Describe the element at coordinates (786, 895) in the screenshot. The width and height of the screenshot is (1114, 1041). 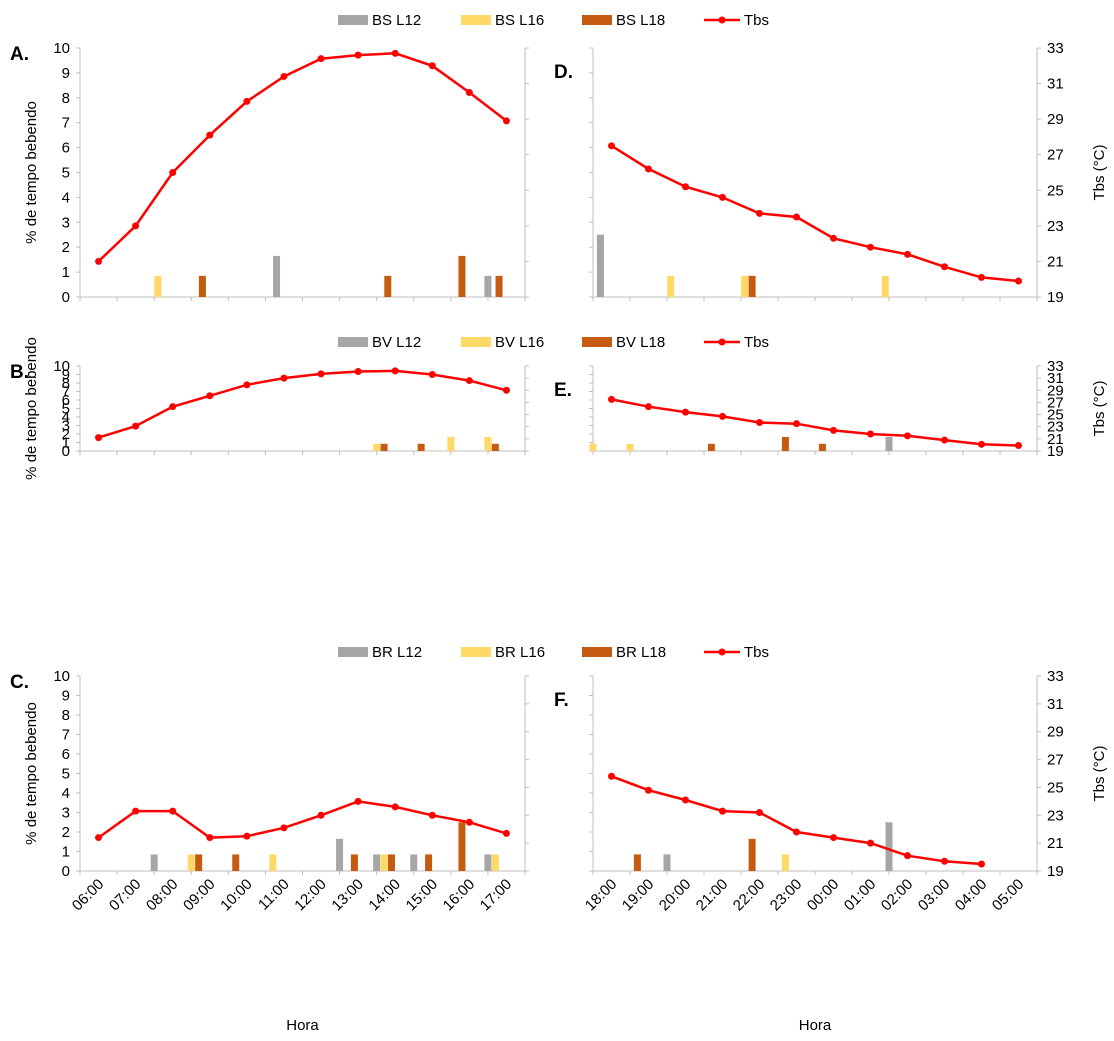
I see `x-tick-label: 23:00` at that location.